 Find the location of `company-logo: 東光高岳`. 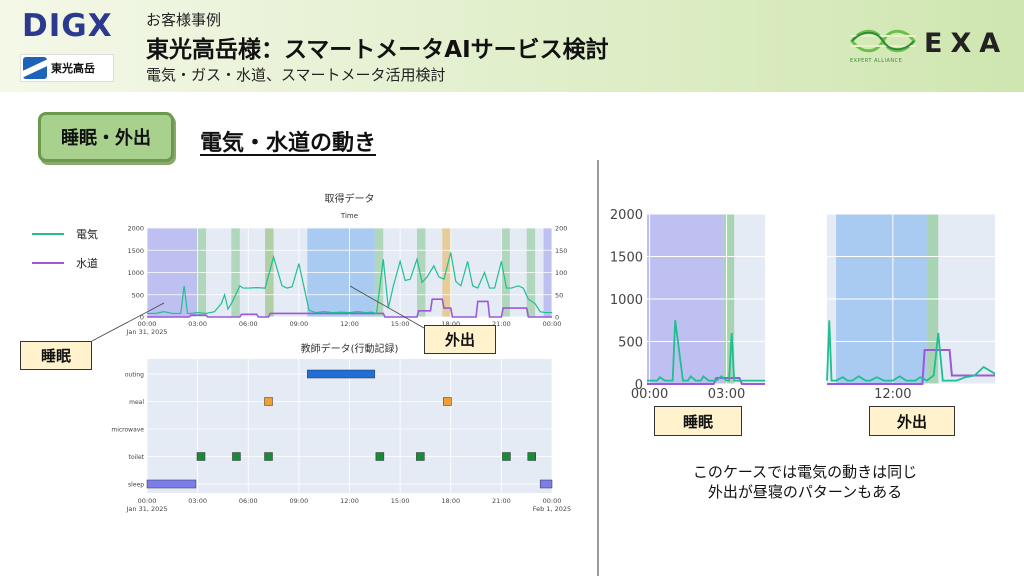

company-logo: 東光高岳 is located at coordinates (67, 68).